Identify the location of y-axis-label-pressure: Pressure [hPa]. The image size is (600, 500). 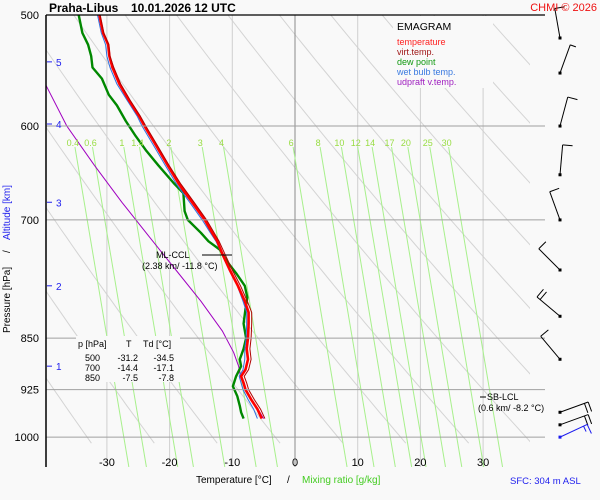
(7, 300).